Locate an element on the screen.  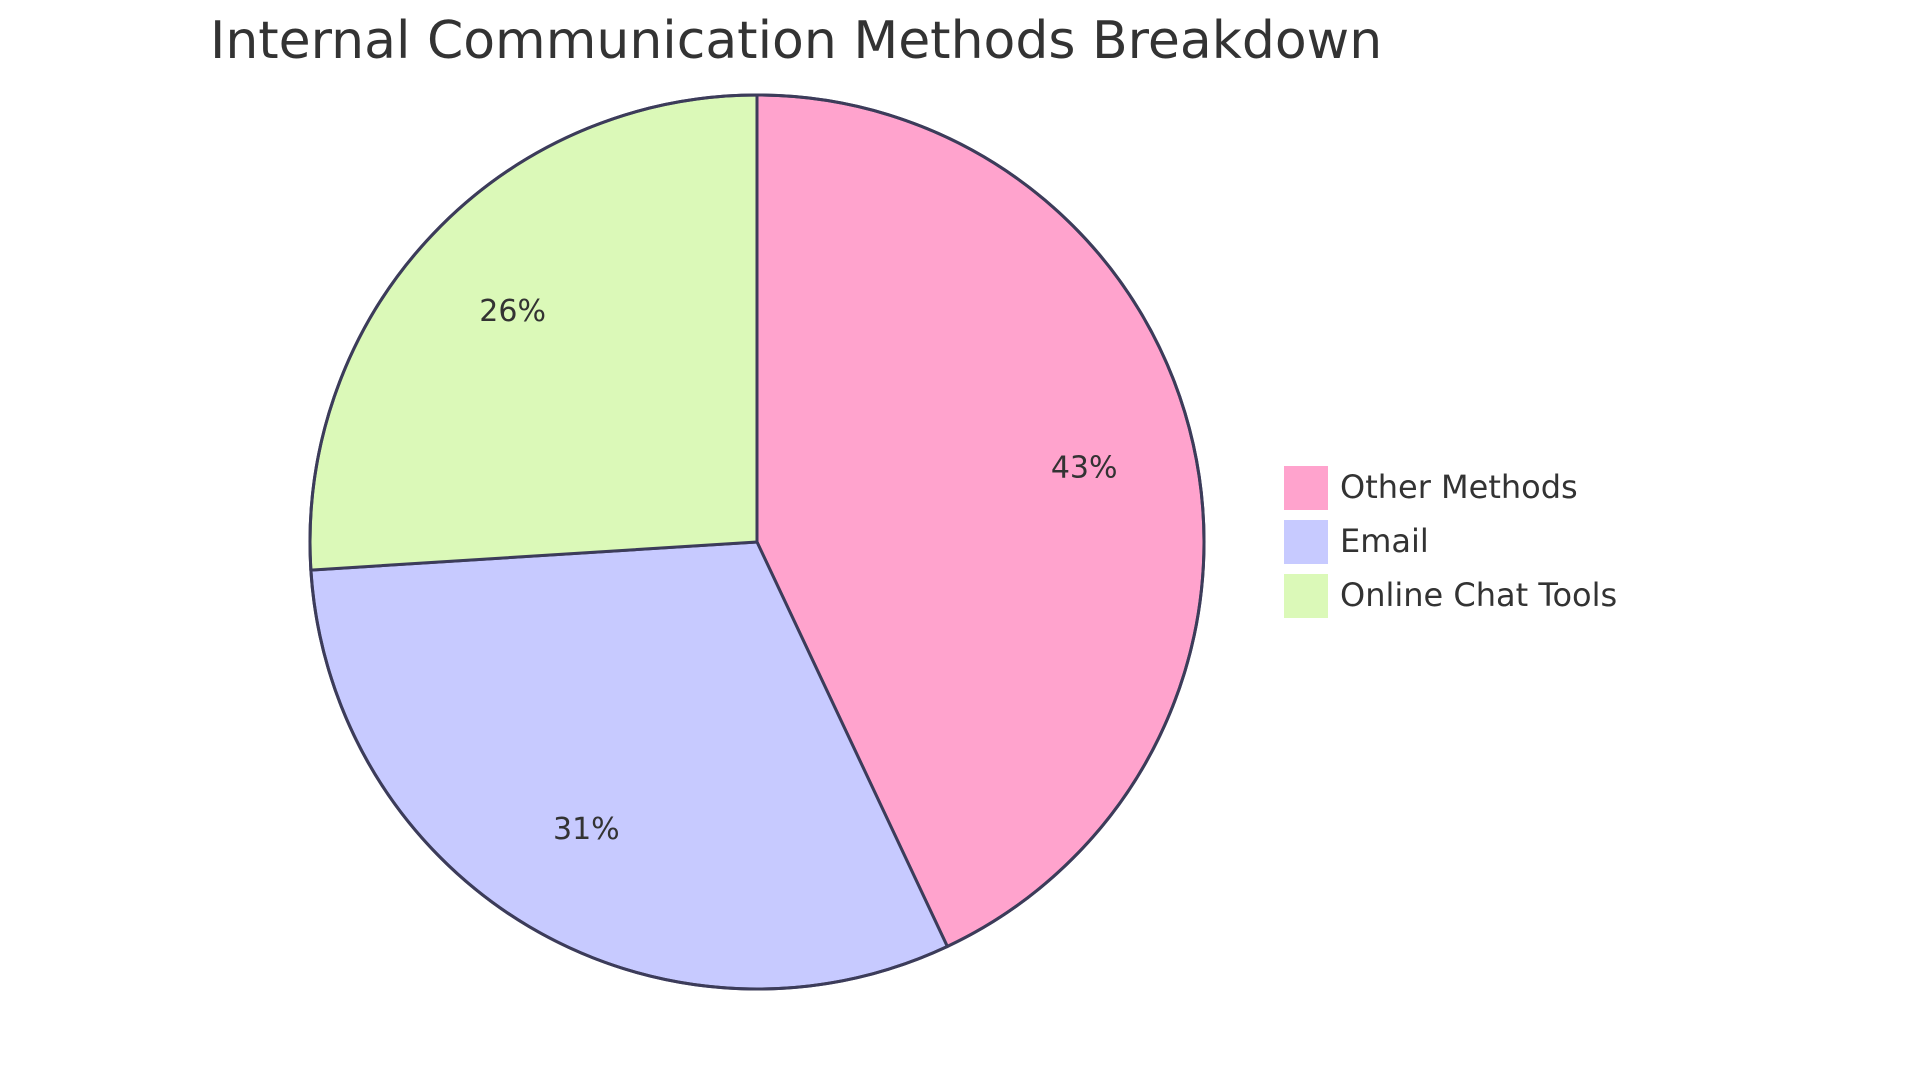
legend-label-other-methods: Other Methods is located at coordinates (1459, 487).